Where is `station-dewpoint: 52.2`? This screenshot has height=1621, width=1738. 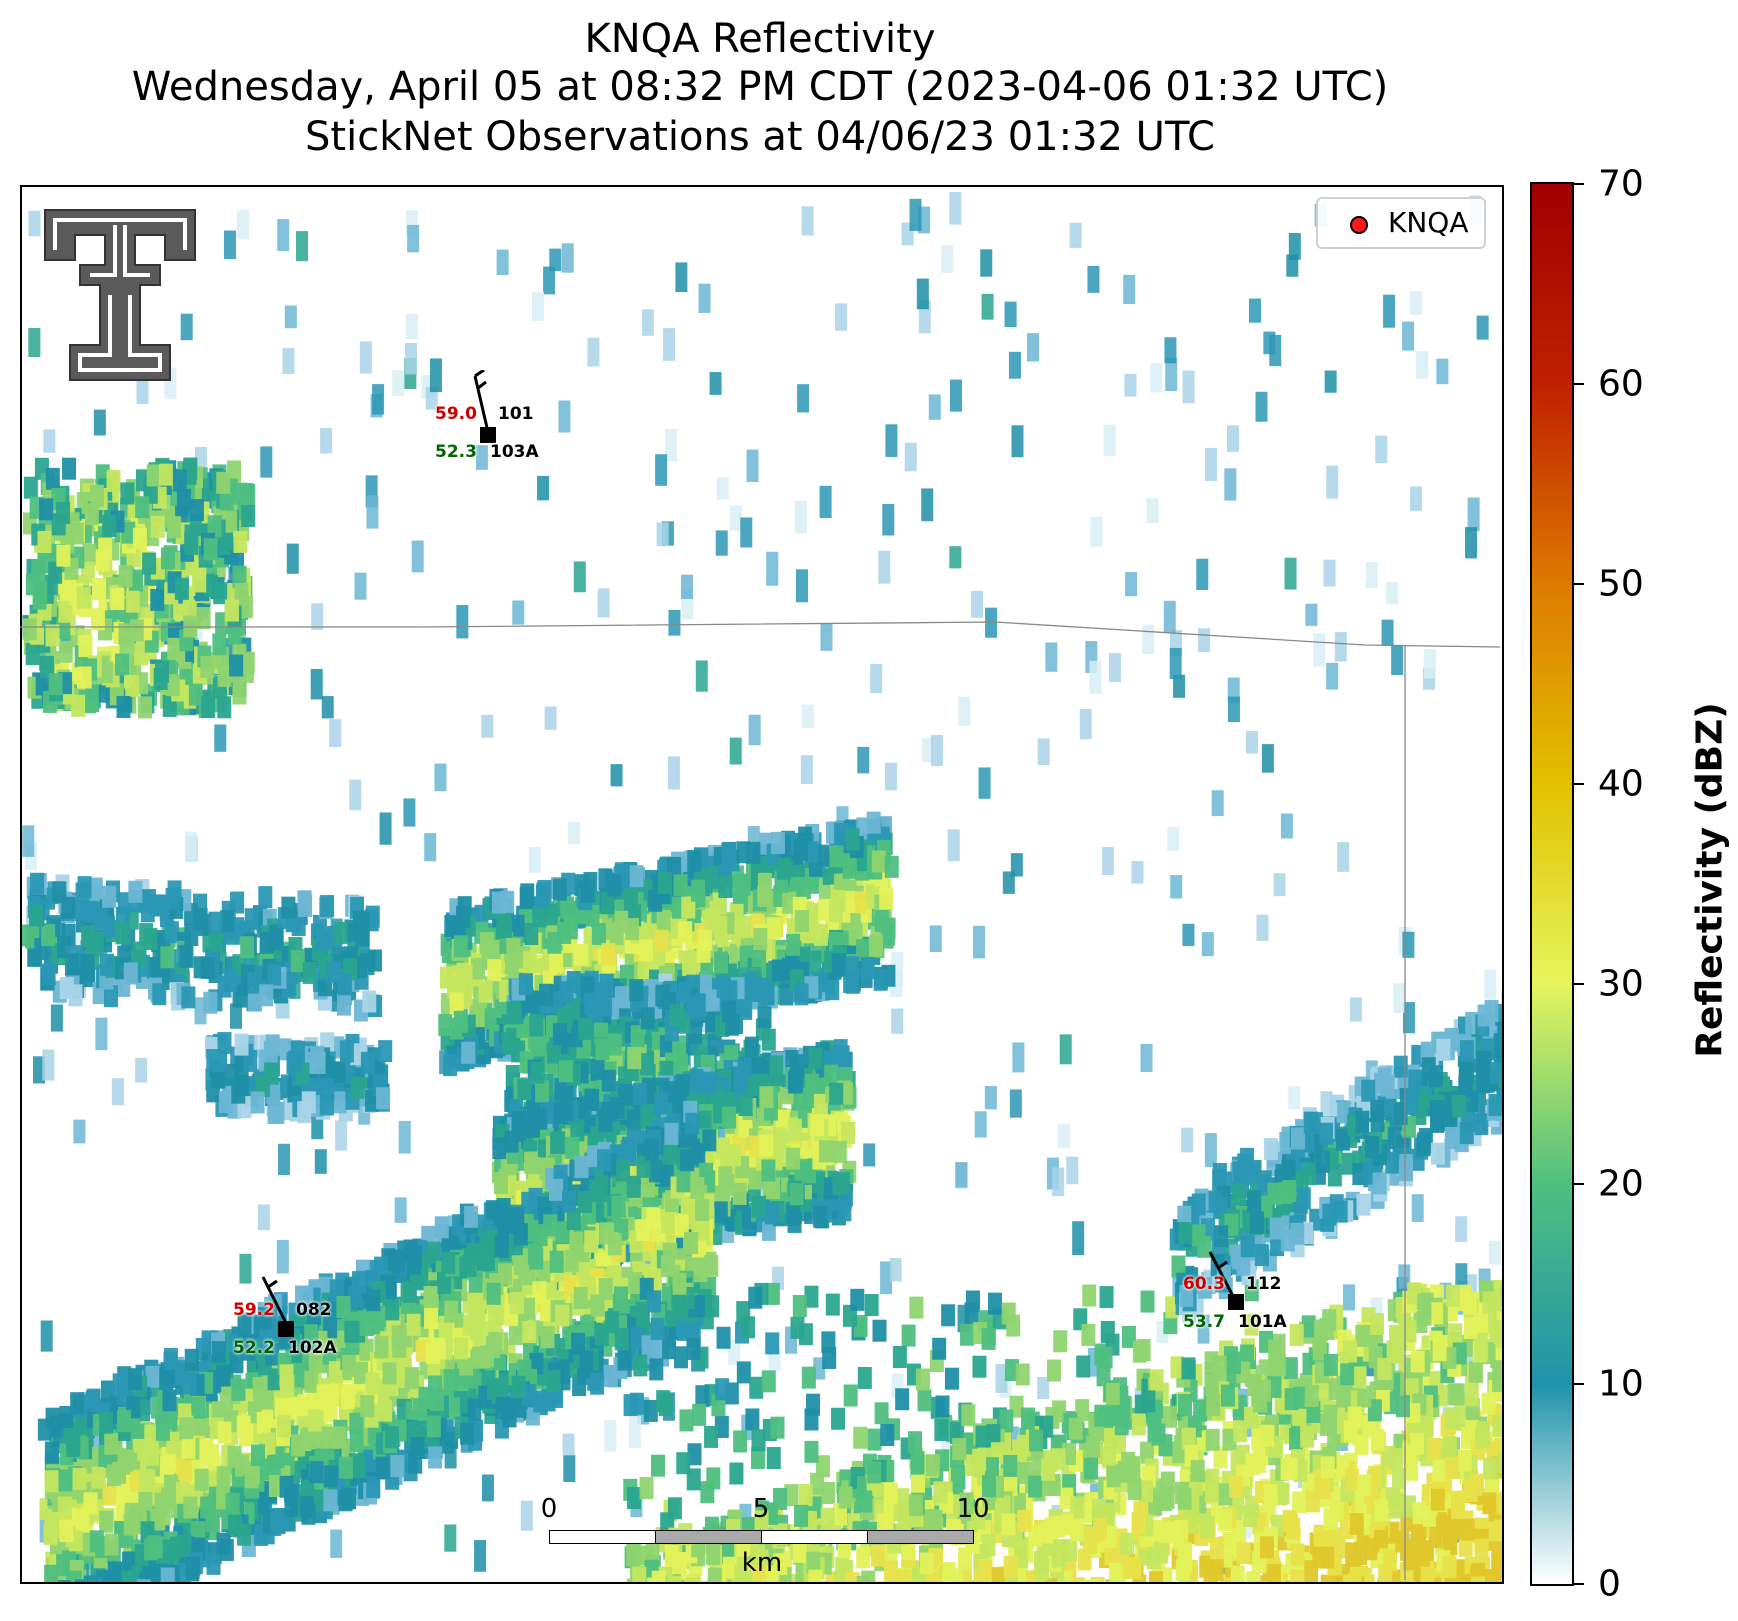 station-dewpoint: 52.2 is located at coordinates (254, 1348).